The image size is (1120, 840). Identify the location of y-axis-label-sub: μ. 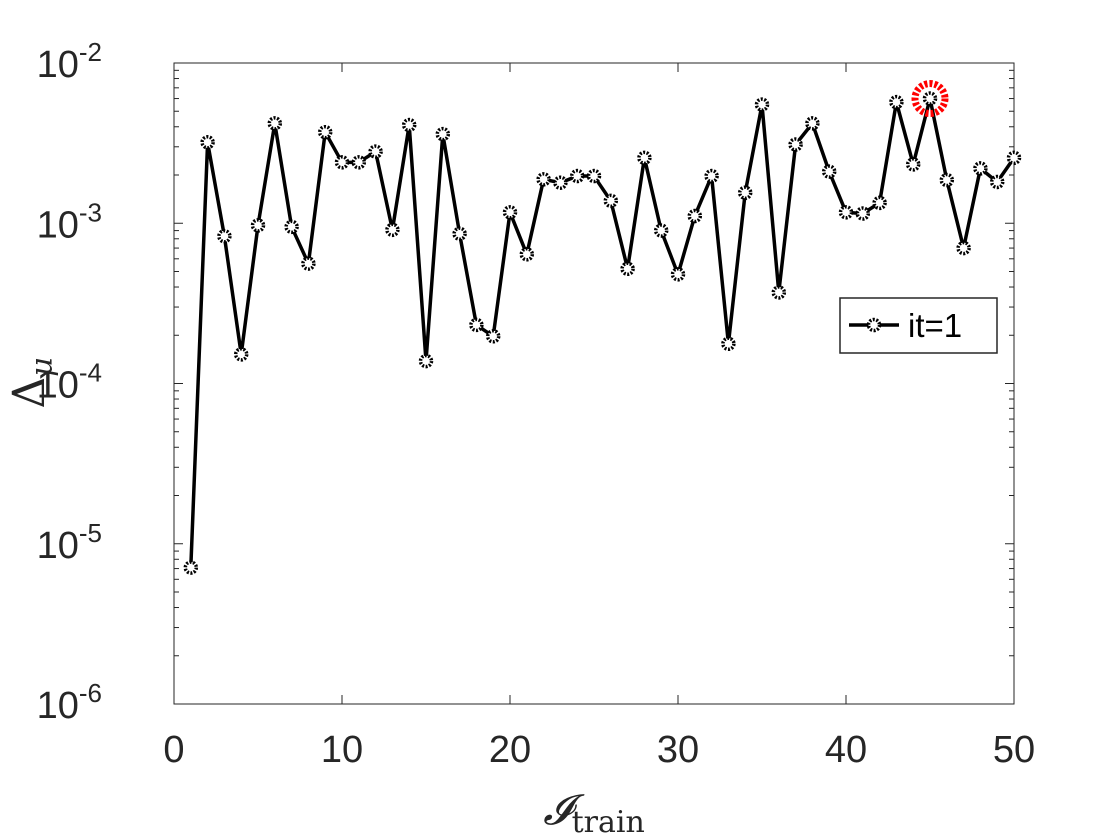
(42, 367).